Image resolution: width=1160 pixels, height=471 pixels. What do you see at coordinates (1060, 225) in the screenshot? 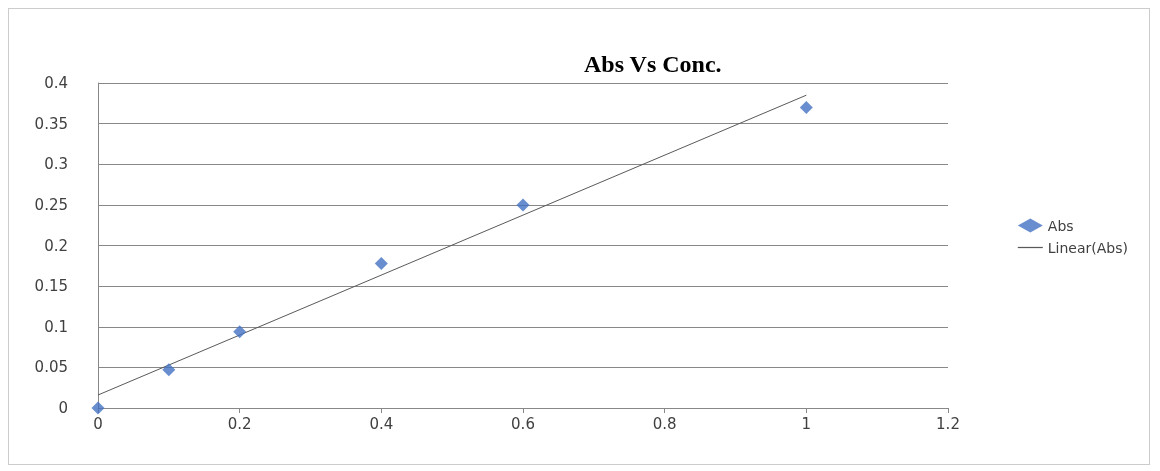
I see `legend-label: Abs` at bounding box center [1060, 225].